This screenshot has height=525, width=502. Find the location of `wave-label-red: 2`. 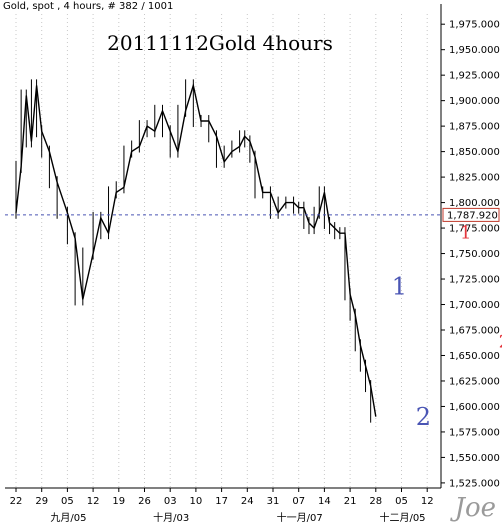

wave-label-red: 2 is located at coordinates (500, 341).